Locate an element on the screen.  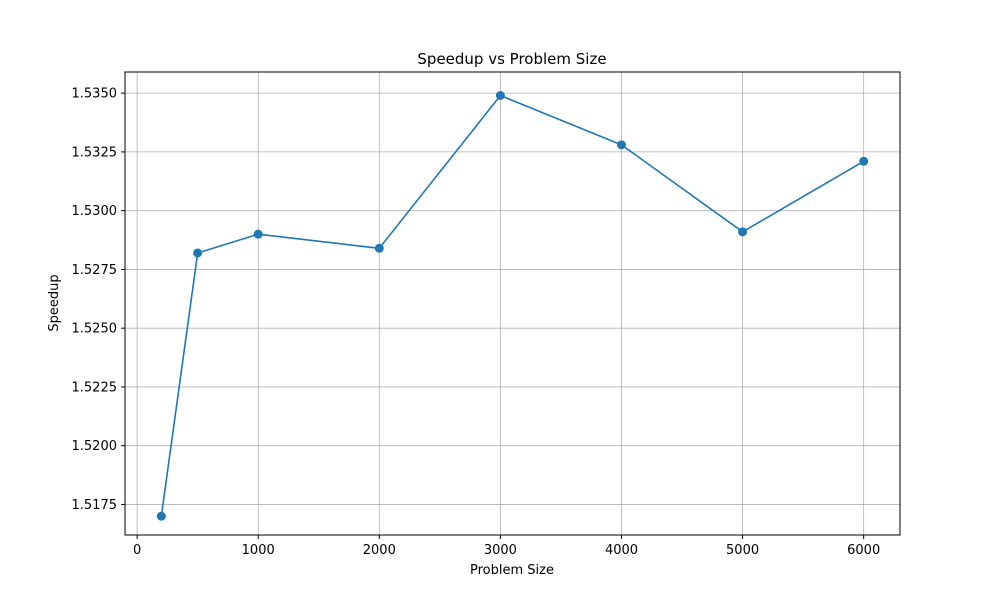
y-tick-label: 1.5325 is located at coordinates (95, 152).